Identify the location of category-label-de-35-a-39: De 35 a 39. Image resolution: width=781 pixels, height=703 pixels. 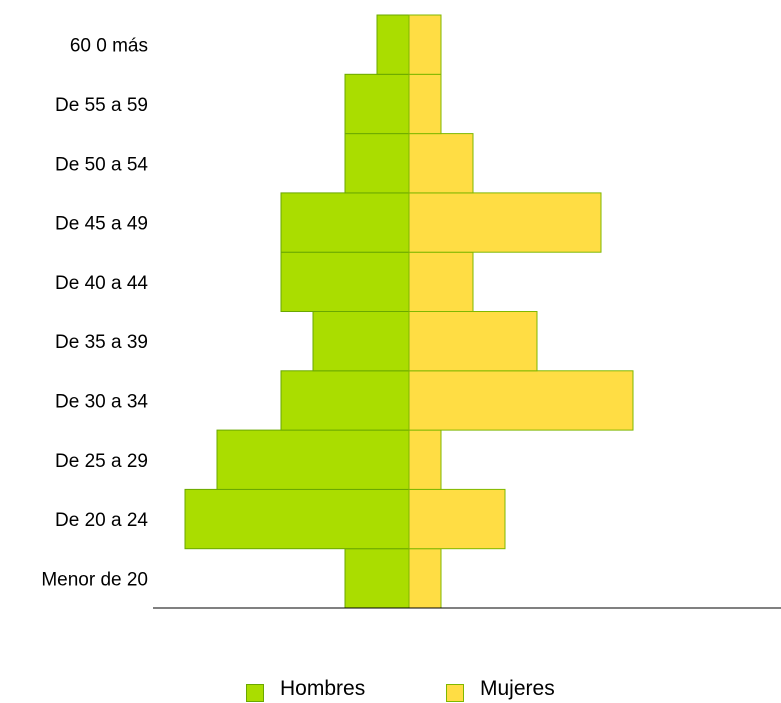
(101, 342).